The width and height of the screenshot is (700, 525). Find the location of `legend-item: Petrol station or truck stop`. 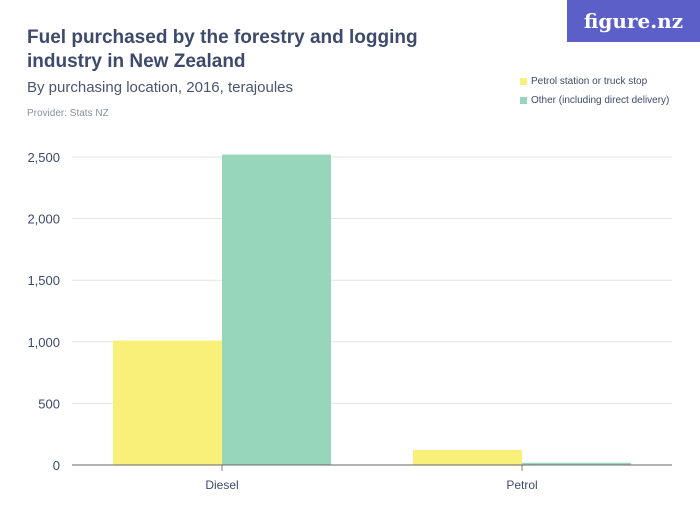

legend-item: Petrol station or truck stop is located at coordinates (594, 81).